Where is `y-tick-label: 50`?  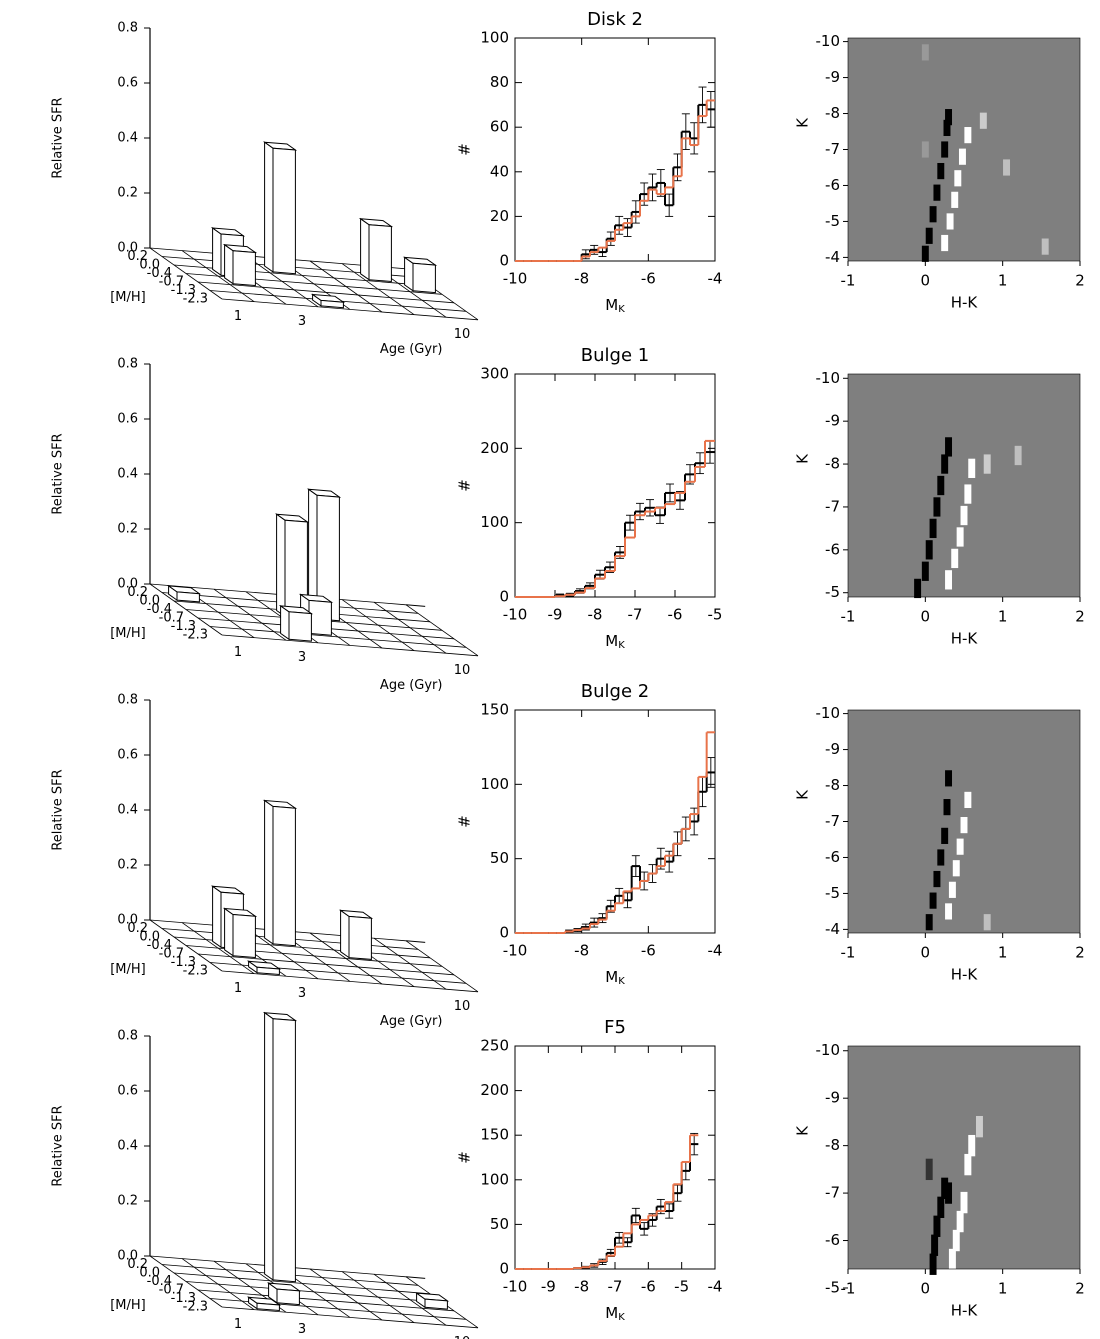 y-tick-label: 50 is located at coordinates (499, 858).